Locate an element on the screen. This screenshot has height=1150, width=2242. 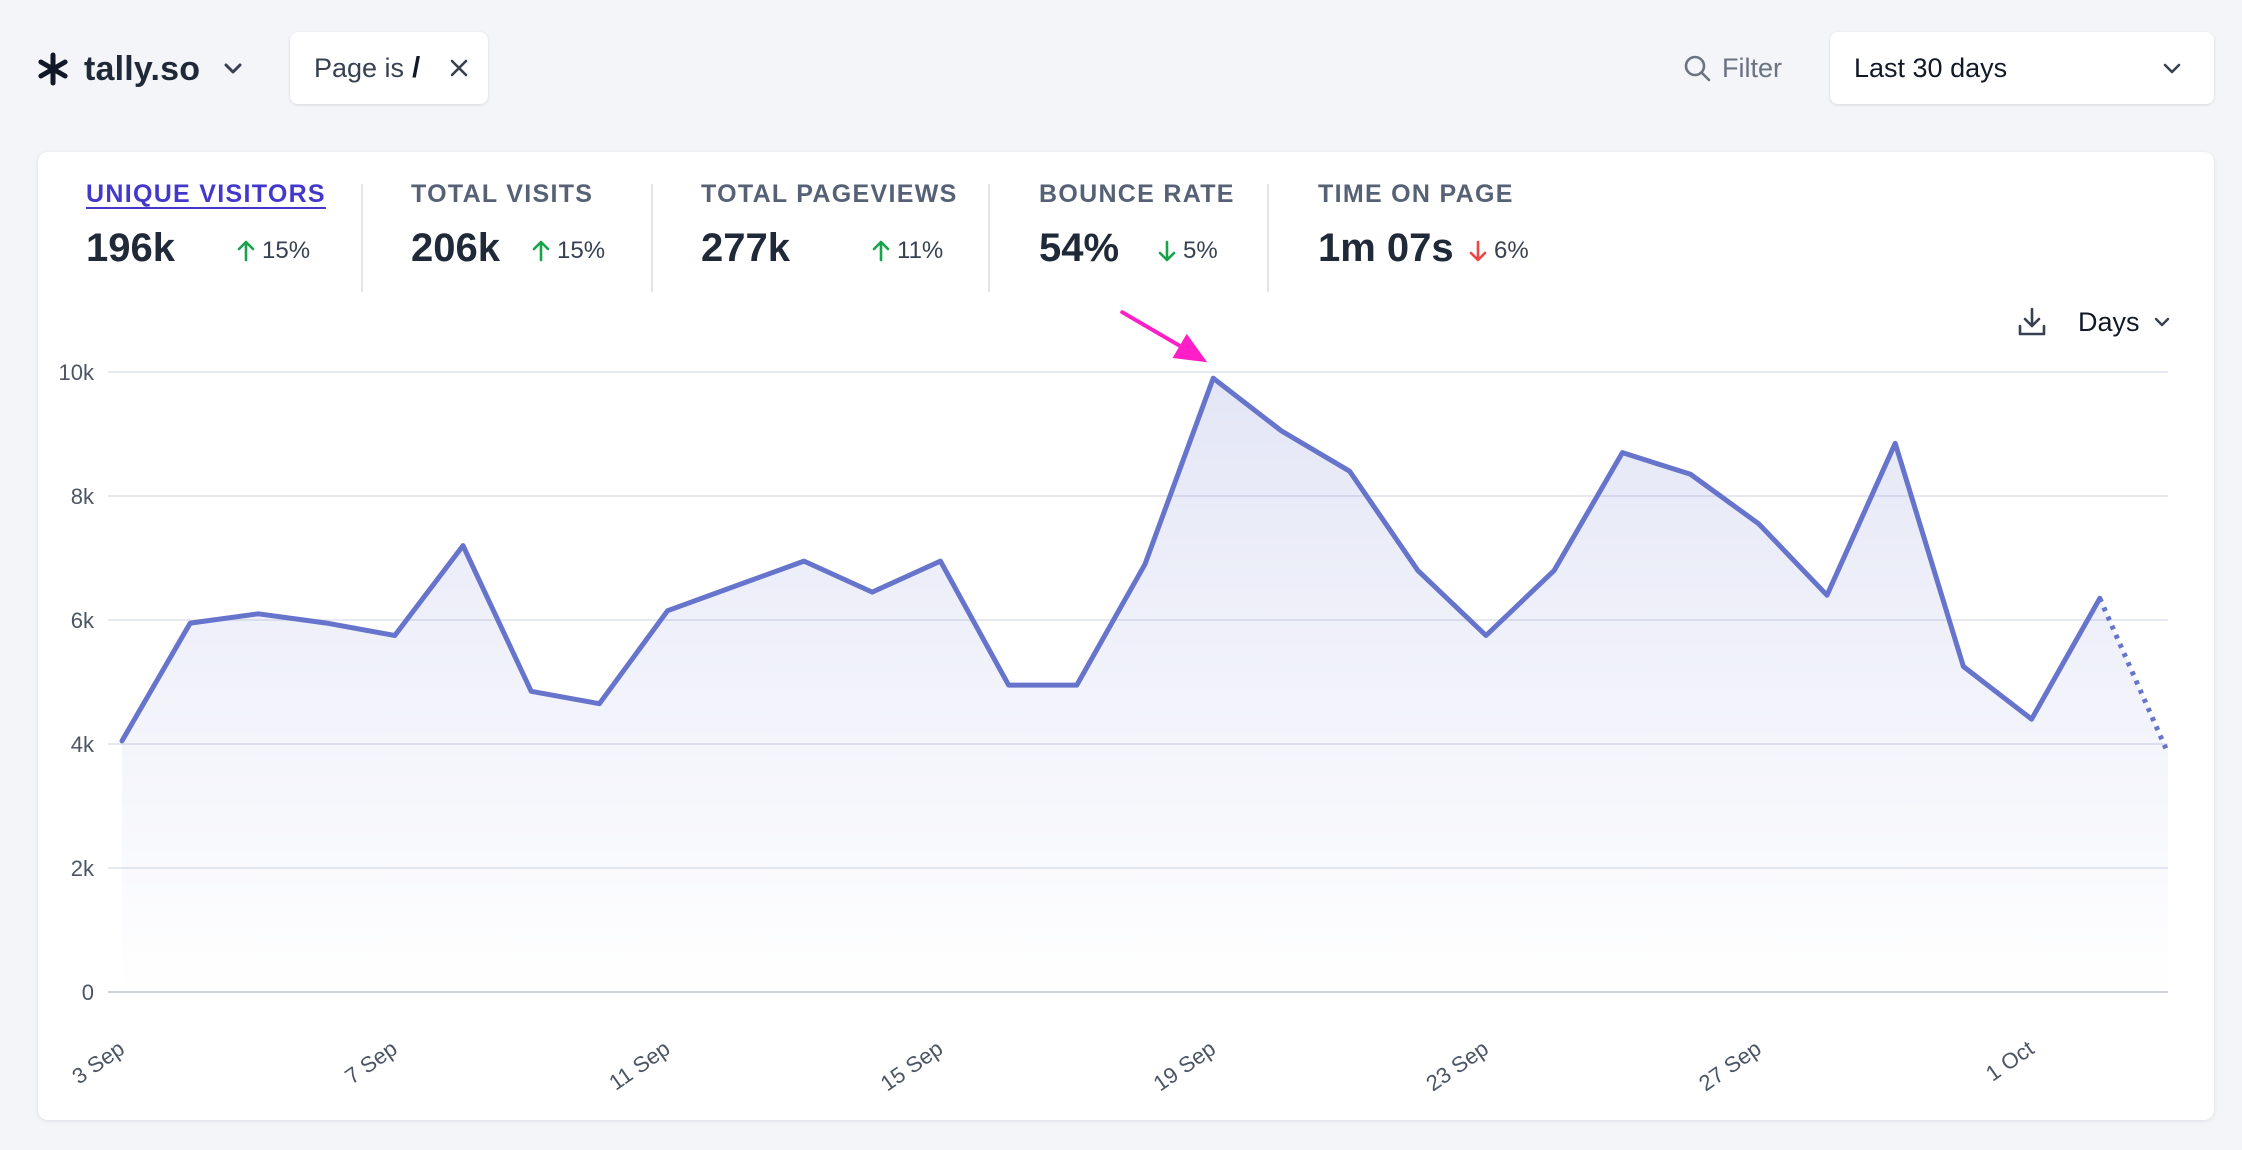
metric-time-on-page: TIME ON PAGE 1m 07s 6% is located at coordinates (1438, 240).